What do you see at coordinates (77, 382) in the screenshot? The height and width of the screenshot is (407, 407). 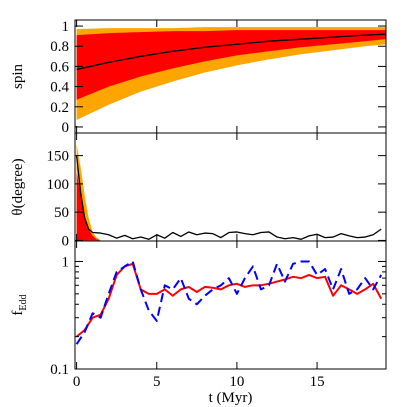 I see `x-tick-label: 0` at bounding box center [77, 382].